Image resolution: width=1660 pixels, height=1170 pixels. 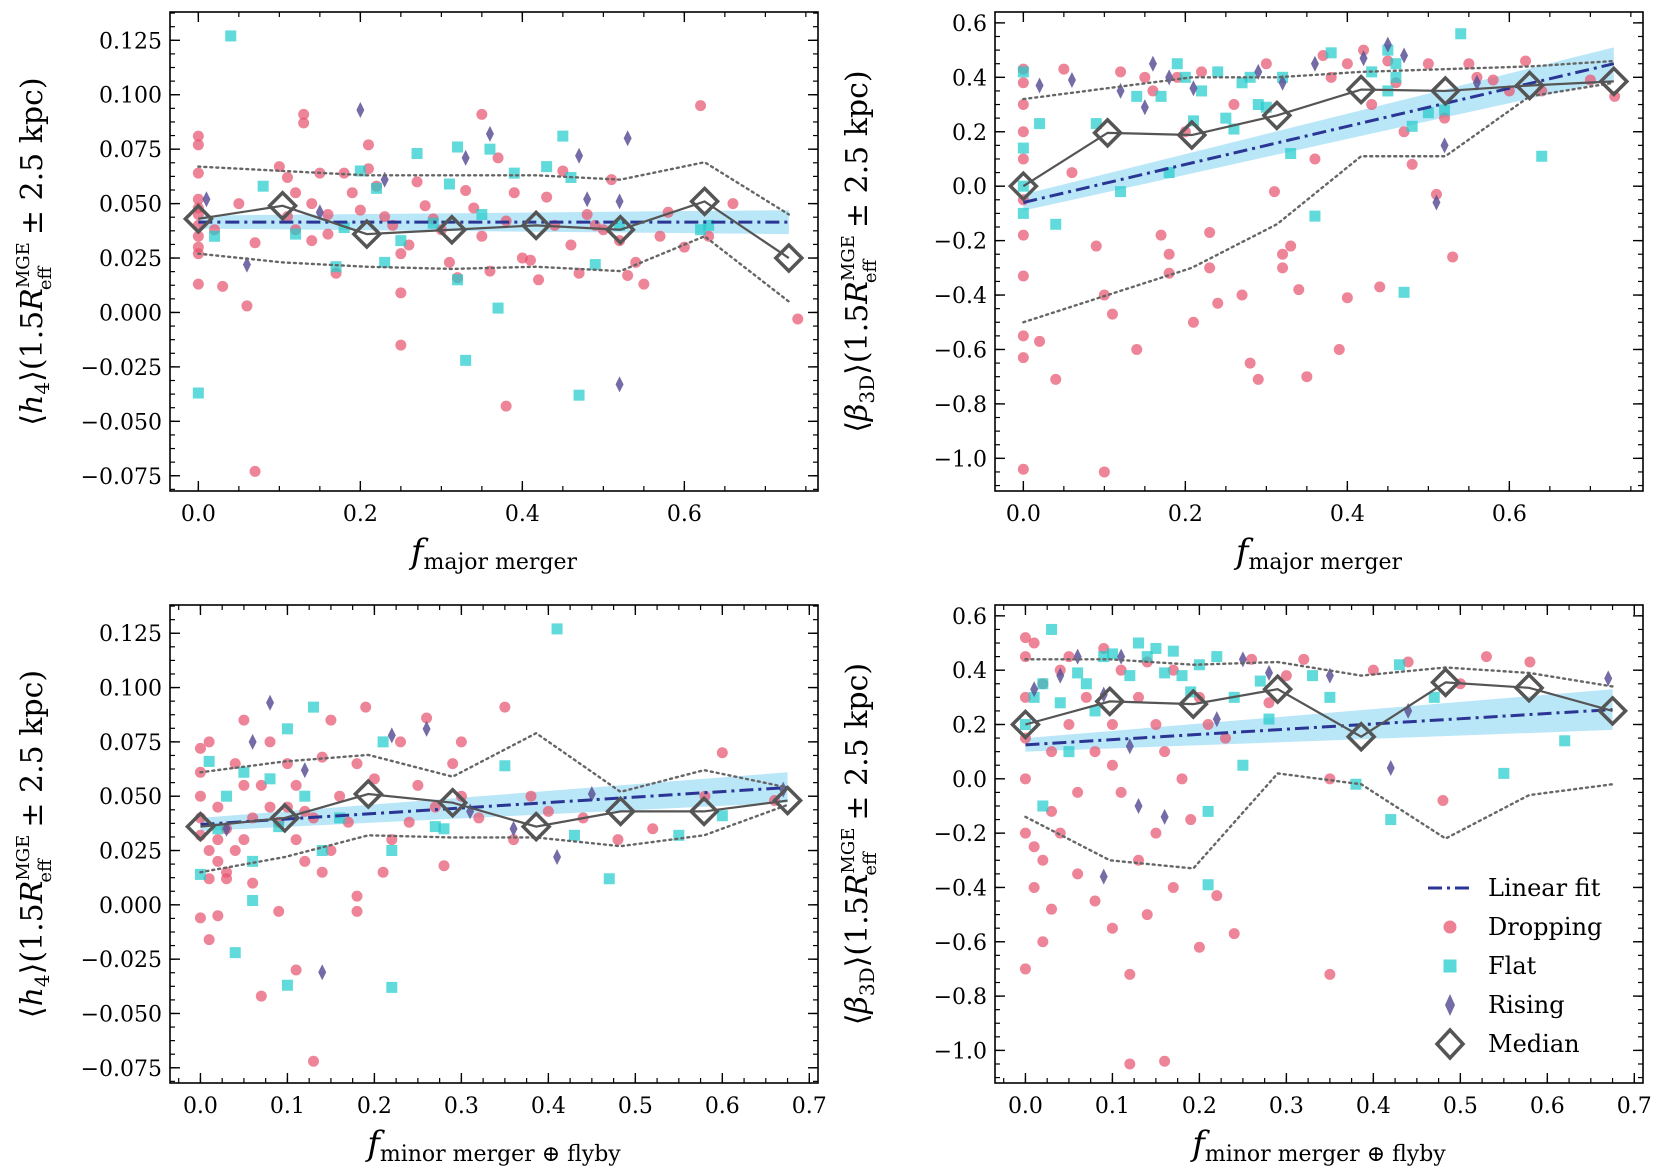 I want to click on y-tick-label: 0.0, so click(x=969, y=187).